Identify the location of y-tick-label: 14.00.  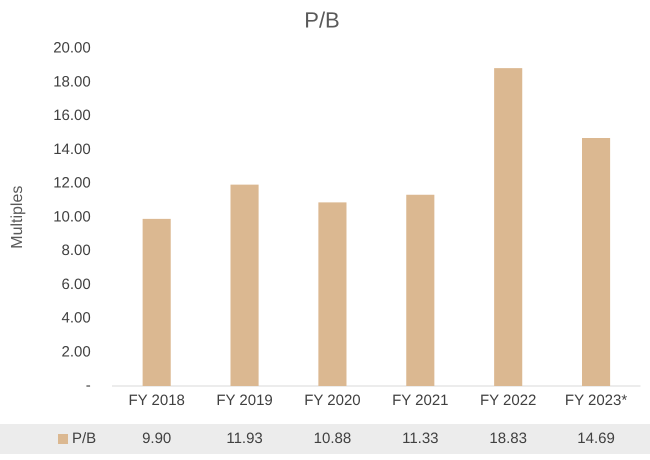
(72, 149).